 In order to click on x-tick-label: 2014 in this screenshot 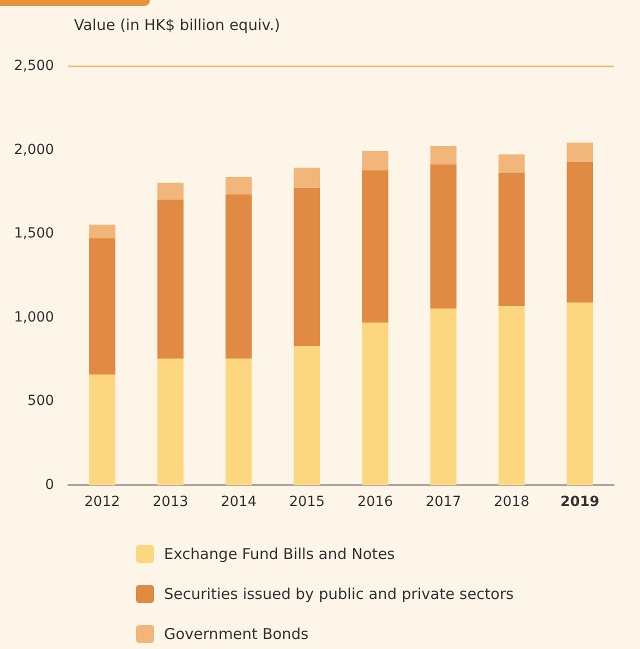, I will do `click(238, 502)`.